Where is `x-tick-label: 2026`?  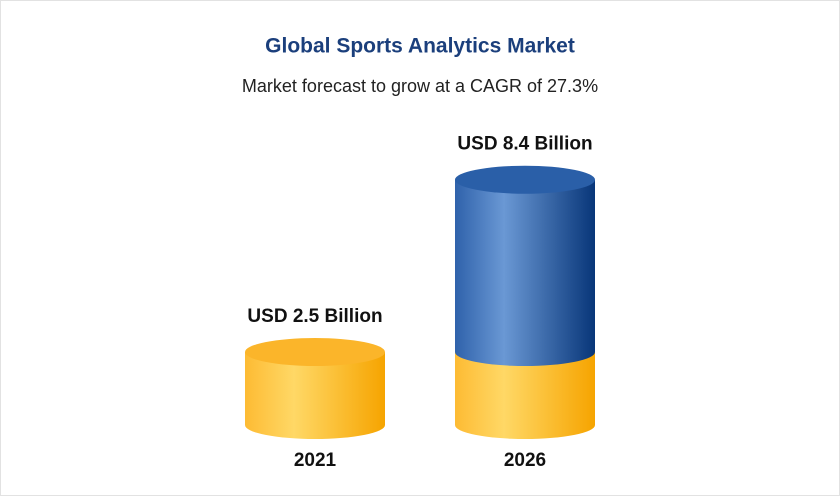
x-tick-label: 2026 is located at coordinates (525, 460).